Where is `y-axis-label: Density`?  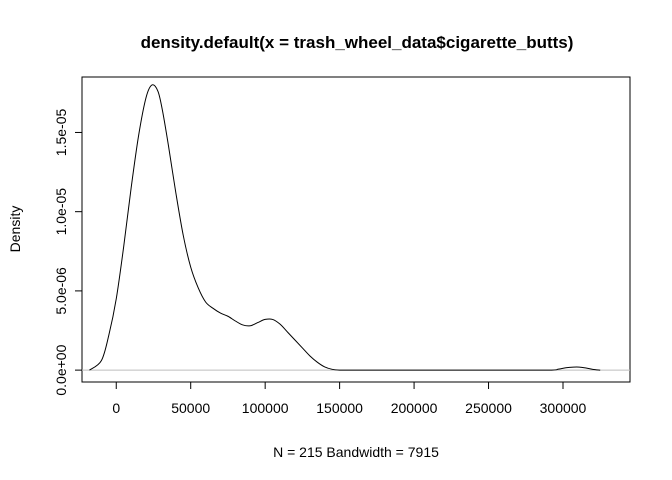
y-axis-label: Density is located at coordinates (15, 229).